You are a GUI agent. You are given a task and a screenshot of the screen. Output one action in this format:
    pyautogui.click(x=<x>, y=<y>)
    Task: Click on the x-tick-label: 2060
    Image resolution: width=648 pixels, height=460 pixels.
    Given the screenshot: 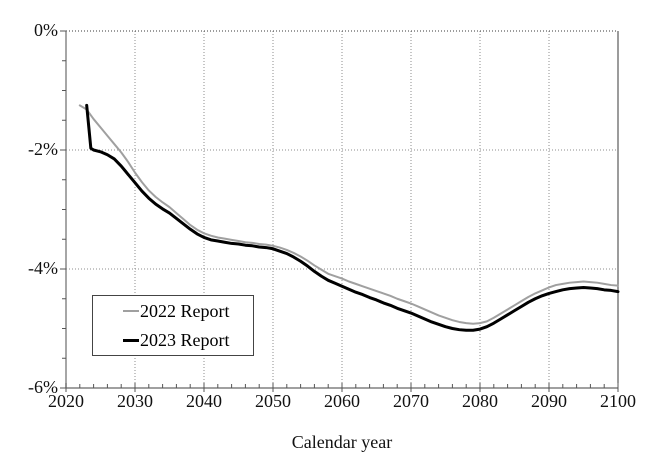 What is the action you would take?
    pyautogui.click(x=342, y=401)
    